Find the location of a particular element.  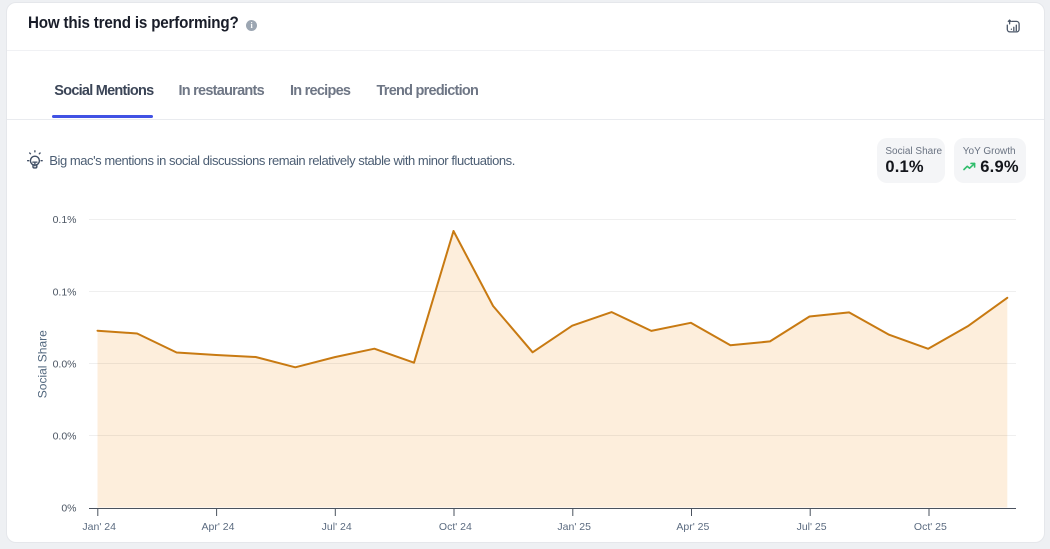

svg-text: Apr' 24 is located at coordinates (218, 527).